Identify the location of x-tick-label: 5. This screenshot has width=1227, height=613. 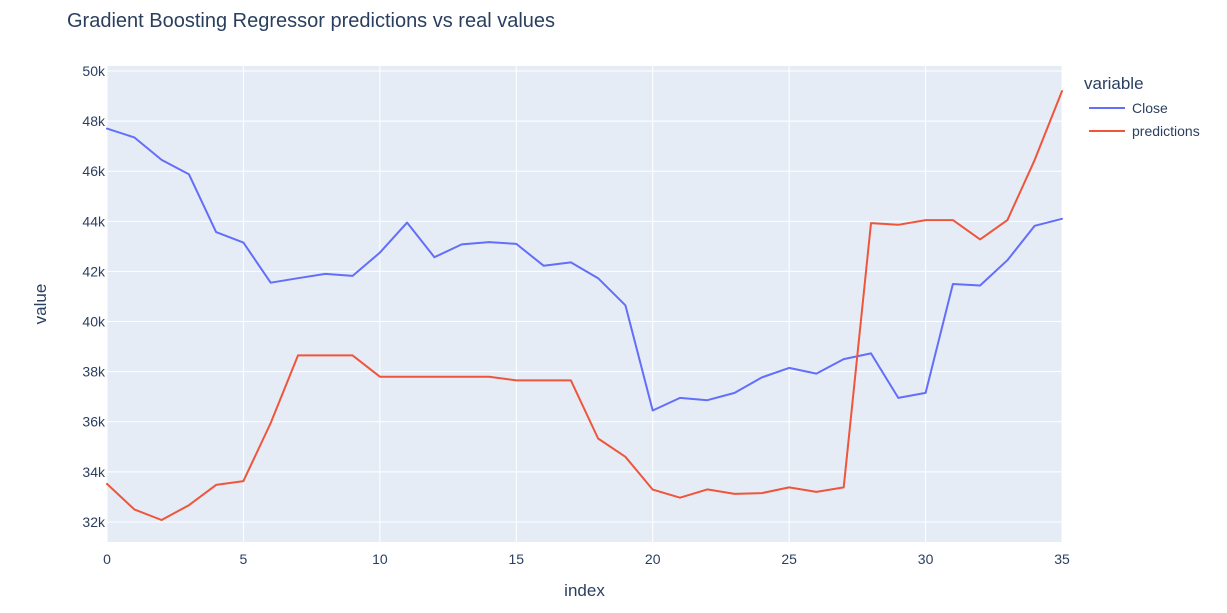
(244, 559).